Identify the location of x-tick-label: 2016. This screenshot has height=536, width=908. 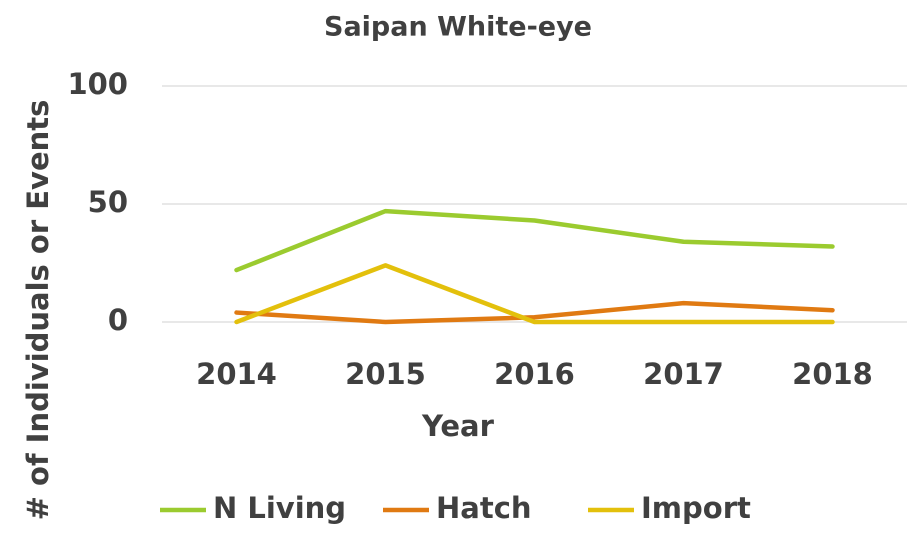
(534, 374).